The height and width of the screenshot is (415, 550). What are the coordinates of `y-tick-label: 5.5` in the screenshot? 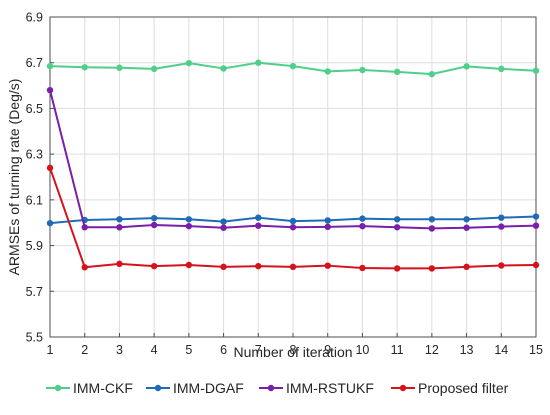 It's located at (34, 338).